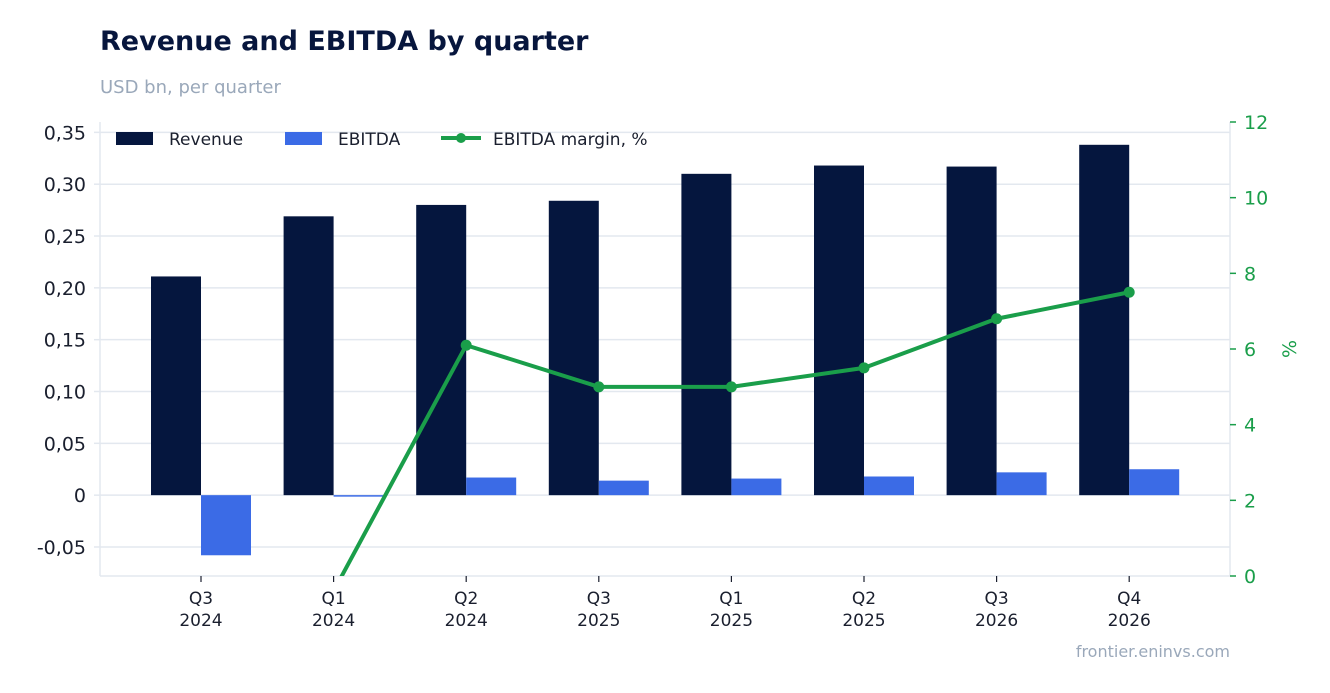  What do you see at coordinates (461, 138) in the screenshot?
I see `legend-marker-margin` at bounding box center [461, 138].